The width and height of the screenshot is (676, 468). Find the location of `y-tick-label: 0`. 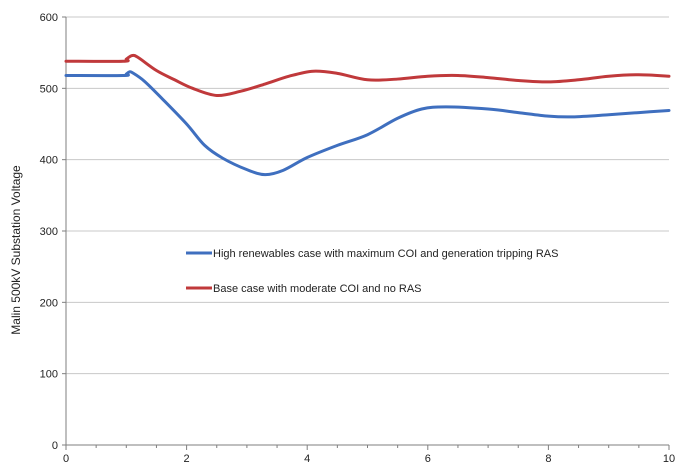

y-tick-label: 0 is located at coordinates (55, 446).